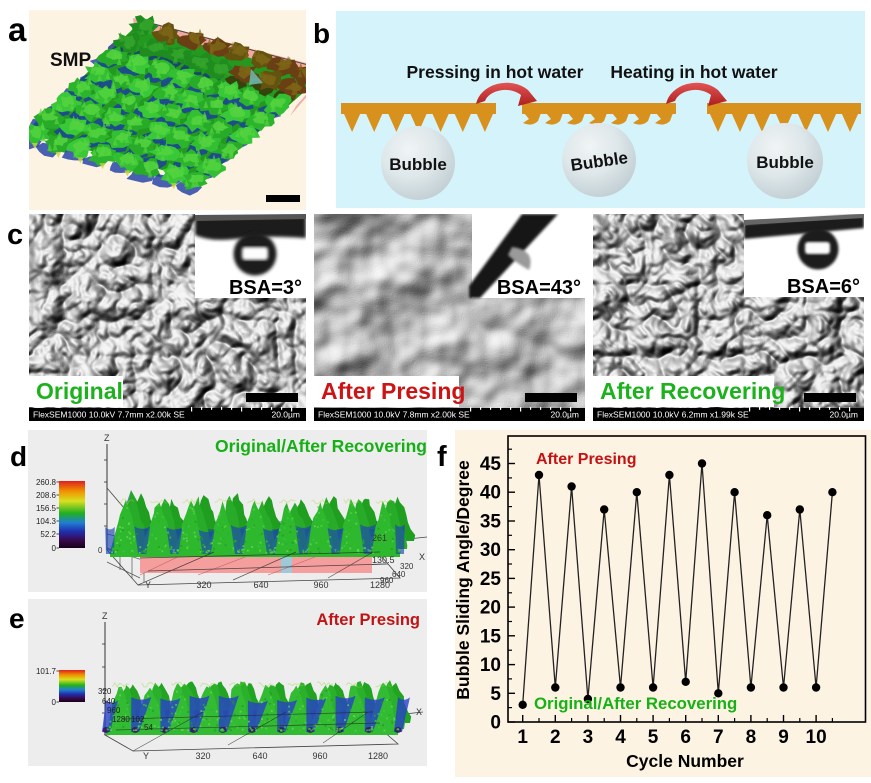 The height and width of the screenshot is (783, 871). Describe the element at coordinates (46, 671) in the screenshot. I see `svg-text: 101.7` at that location.